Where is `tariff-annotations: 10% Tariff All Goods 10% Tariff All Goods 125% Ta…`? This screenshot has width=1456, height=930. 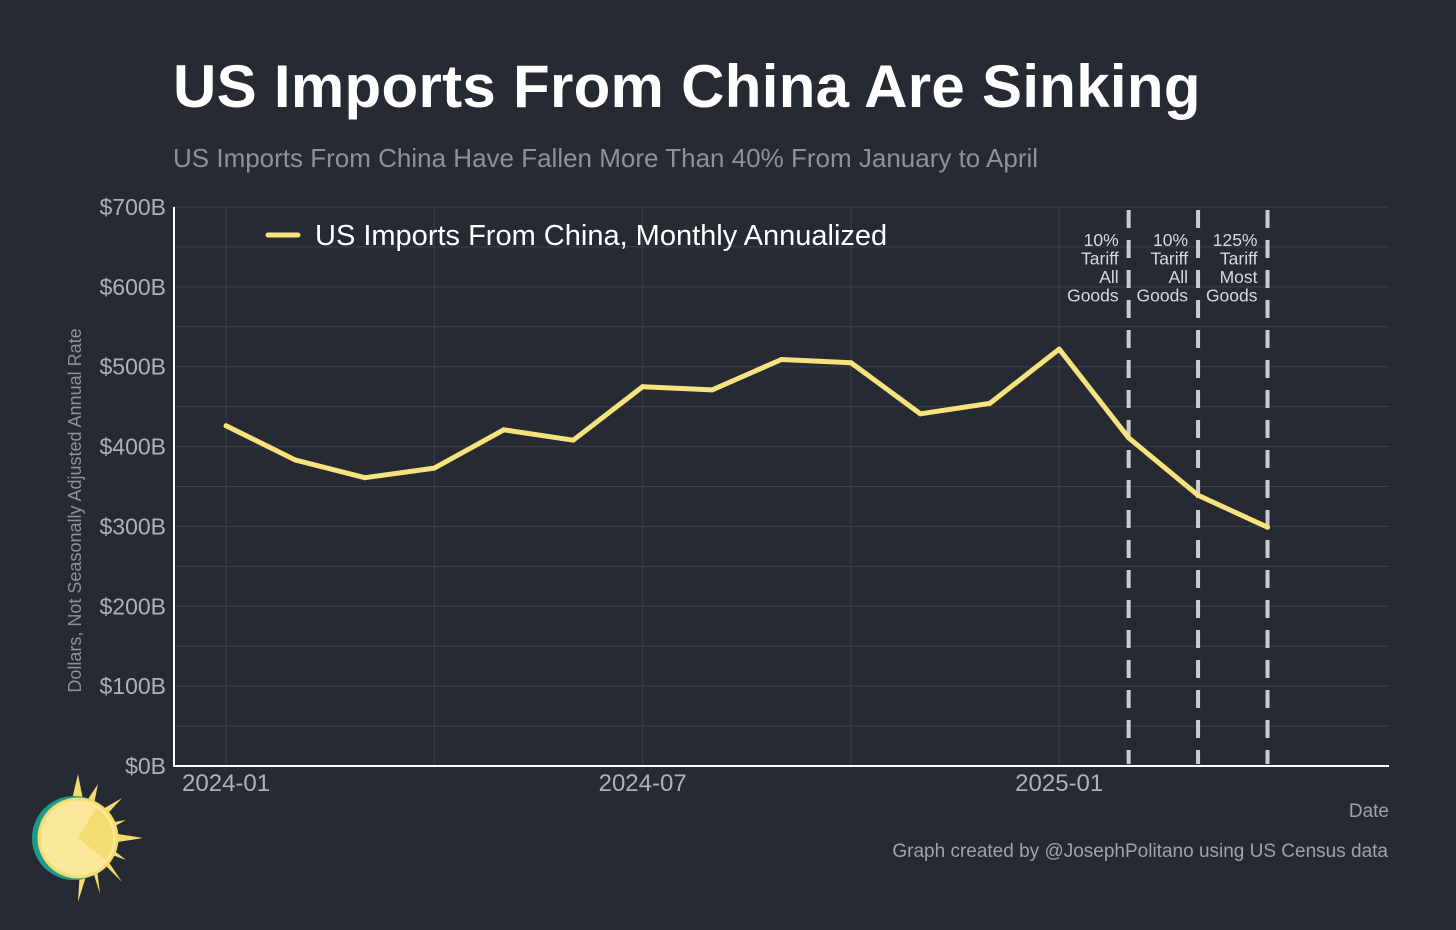 tariff-annotations: 10% Tariff All Goods 10% Tariff All Goods 125% Ta… is located at coordinates (1168, 487).